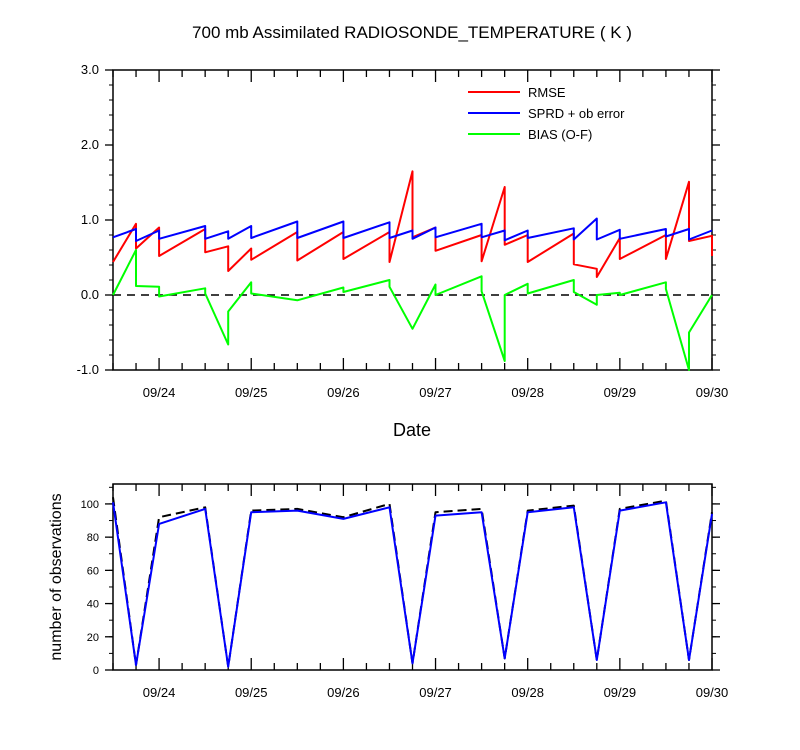 Image resolution: width=800 pixels, height=750 pixels. Describe the element at coordinates (620, 392) in the screenshot. I see `top-x-tick-label: 09/29` at that location.